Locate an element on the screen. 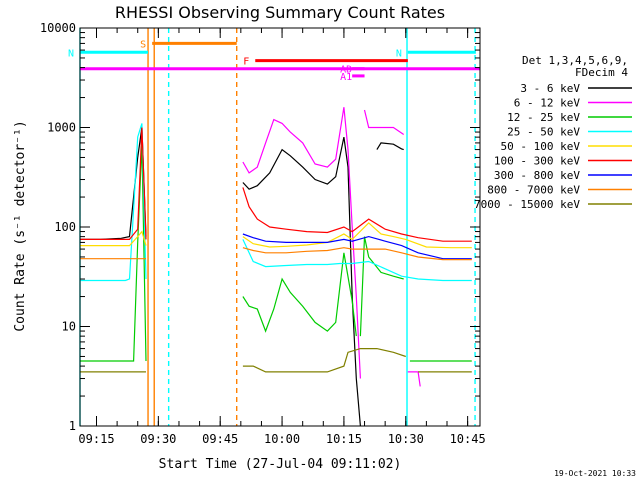 This screenshot has width=640, height=480. x-tick-label-4: 10:15 is located at coordinates (344, 439).